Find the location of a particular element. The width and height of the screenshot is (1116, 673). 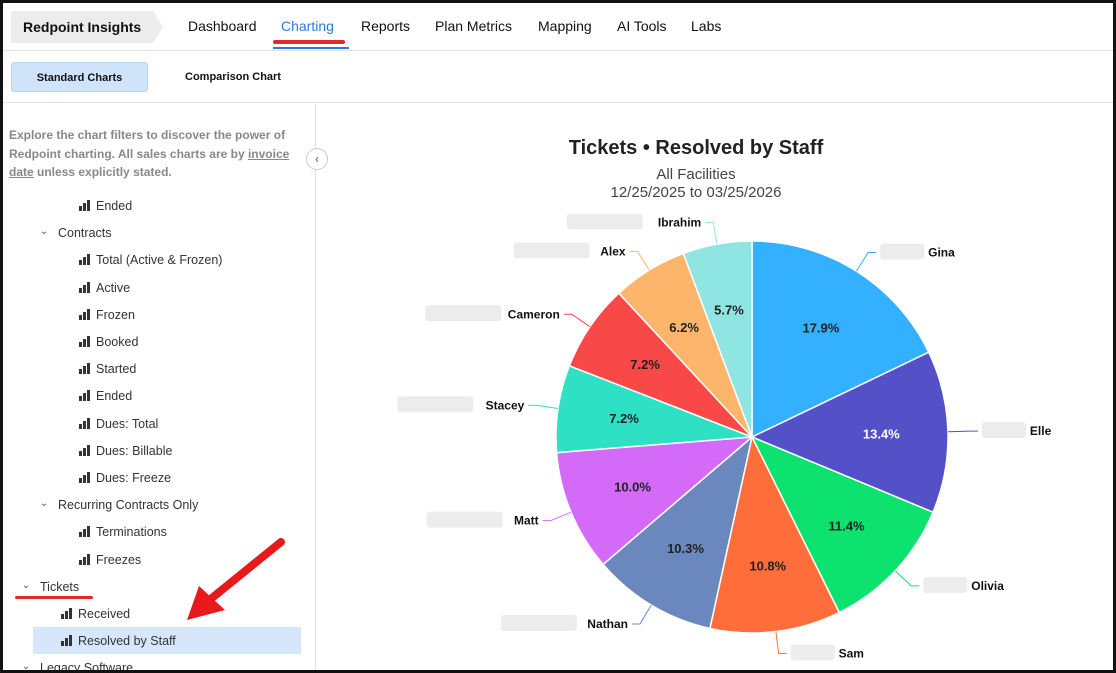

slice-name-label: Cameron is located at coordinates (534, 314).